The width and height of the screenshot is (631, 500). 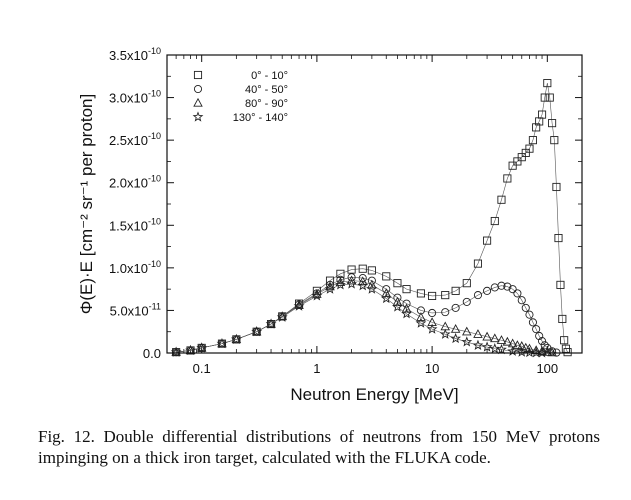 What do you see at coordinates (135, 97) in the screenshot?
I see `y-tick-label: 3.0x10⁻¹⁰` at bounding box center [135, 97].